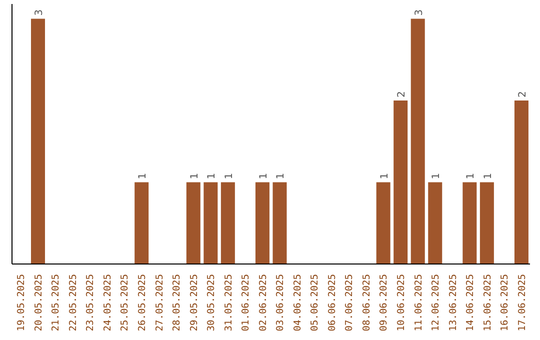  Describe the element at coordinates (246, 303) in the screenshot. I see `x-tick-label: 01.06.2025` at that location.